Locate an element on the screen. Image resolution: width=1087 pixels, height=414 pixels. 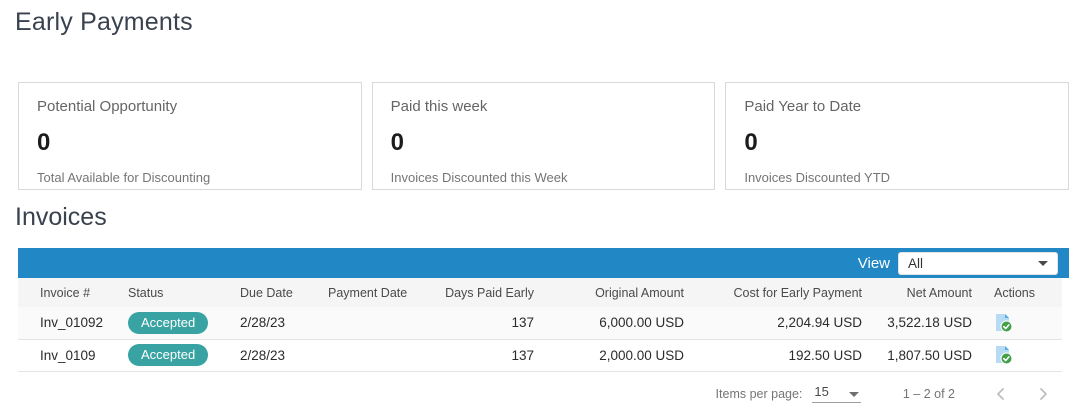
cost-for-early-payment-cell: 2,204.94 USD is located at coordinates (819, 323).